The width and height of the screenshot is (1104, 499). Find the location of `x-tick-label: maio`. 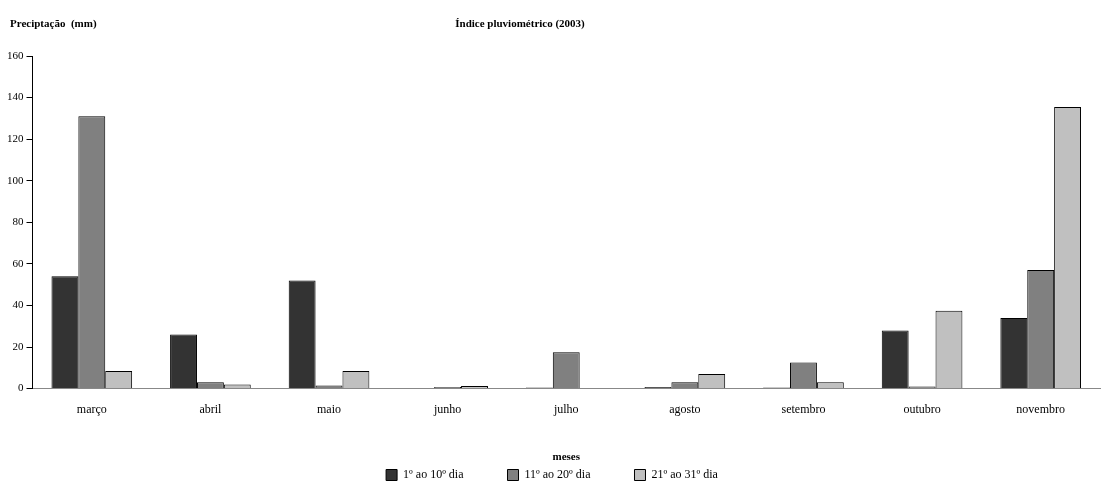

x-tick-label: maio is located at coordinates (329, 408).